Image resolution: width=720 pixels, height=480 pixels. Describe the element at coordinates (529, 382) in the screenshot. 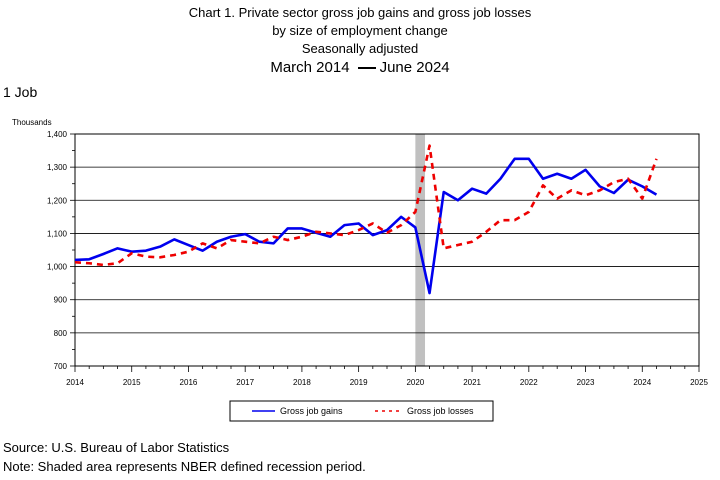

I see `x-tick-label: 2022` at that location.